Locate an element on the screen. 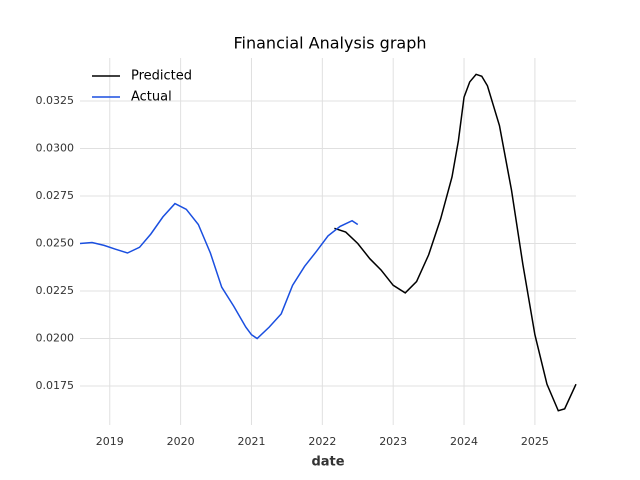 This screenshot has width=640, height=480. y-tick-label: 0.0200 is located at coordinates (55, 338).